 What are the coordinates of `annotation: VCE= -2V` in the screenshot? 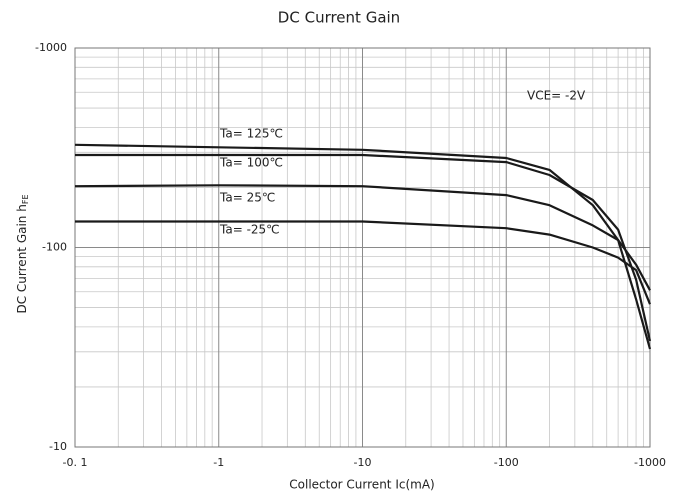 It's located at (556, 96).